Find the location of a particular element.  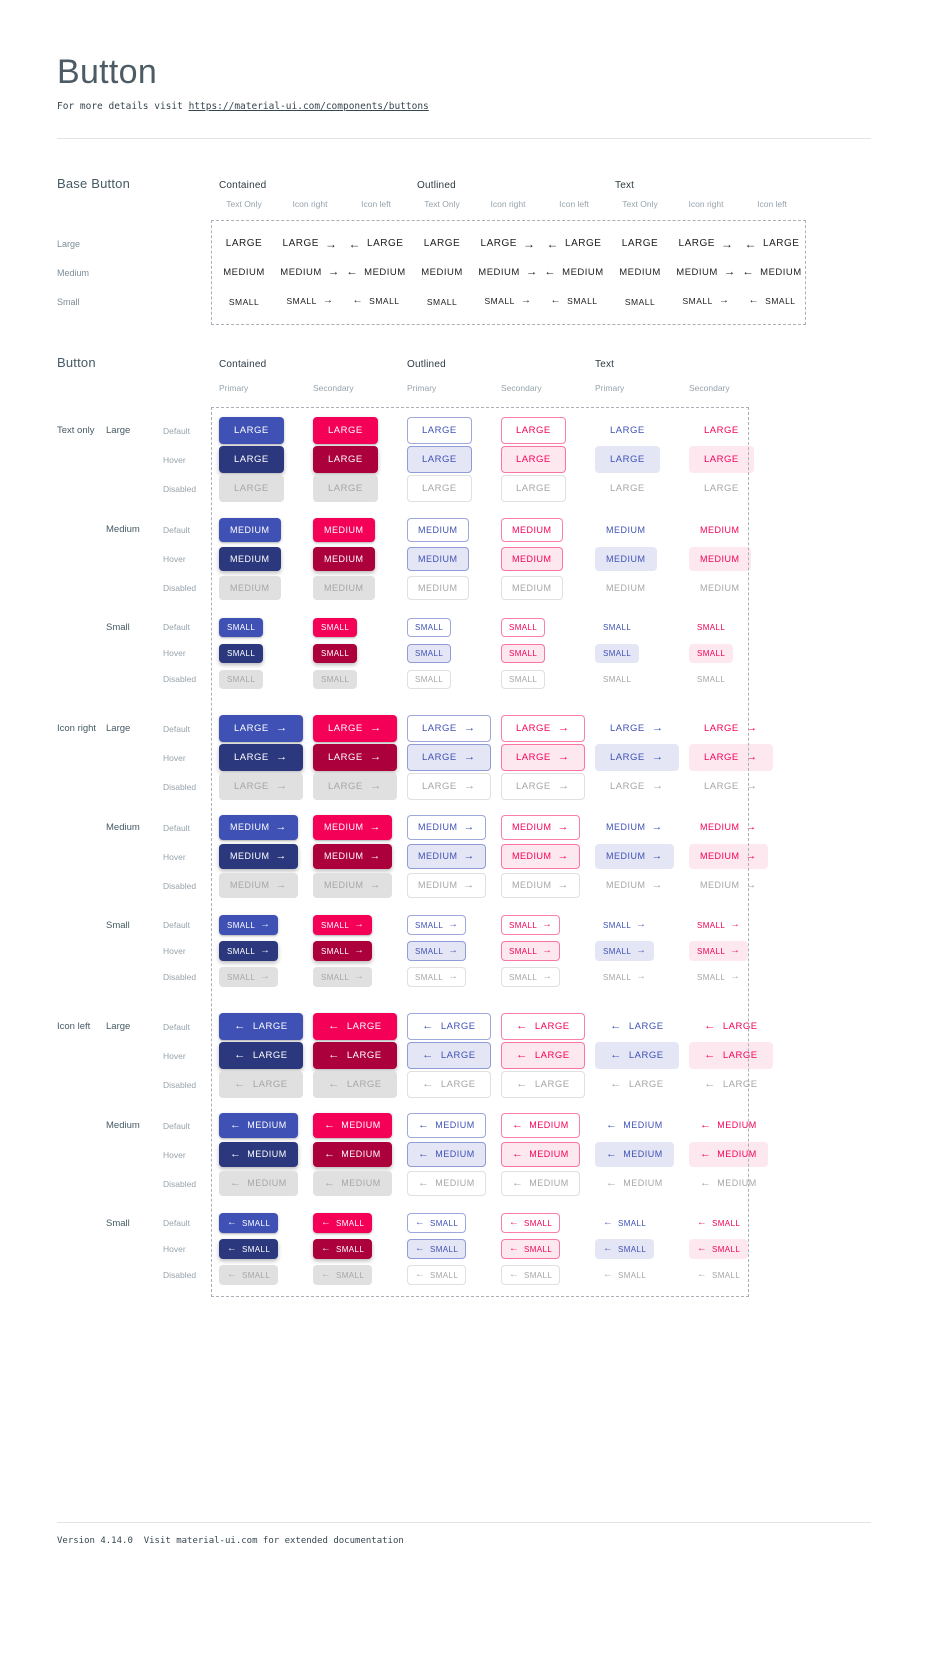

button-contained-secondary-large-default: ← LARGE is located at coordinates (355, 1026).